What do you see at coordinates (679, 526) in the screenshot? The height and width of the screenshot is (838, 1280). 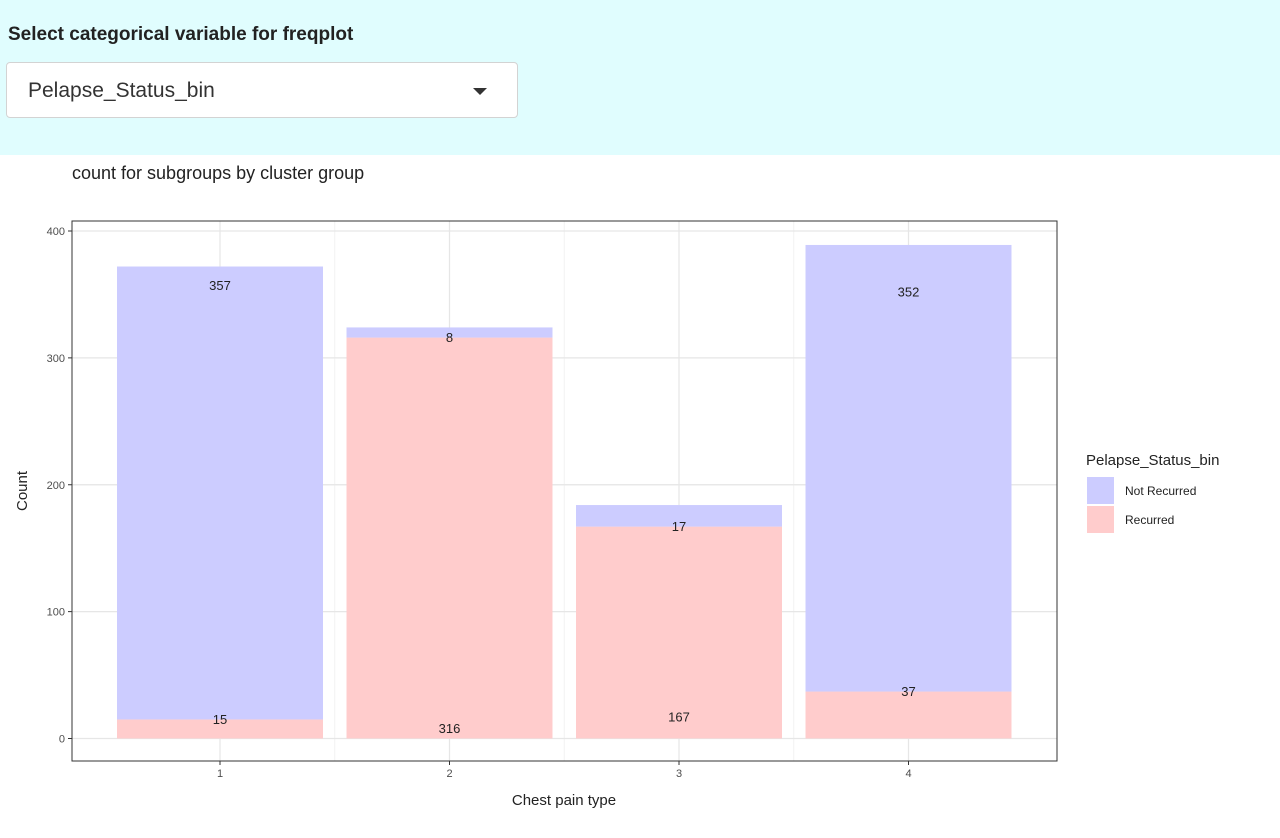 I see `bar-label: 17` at bounding box center [679, 526].